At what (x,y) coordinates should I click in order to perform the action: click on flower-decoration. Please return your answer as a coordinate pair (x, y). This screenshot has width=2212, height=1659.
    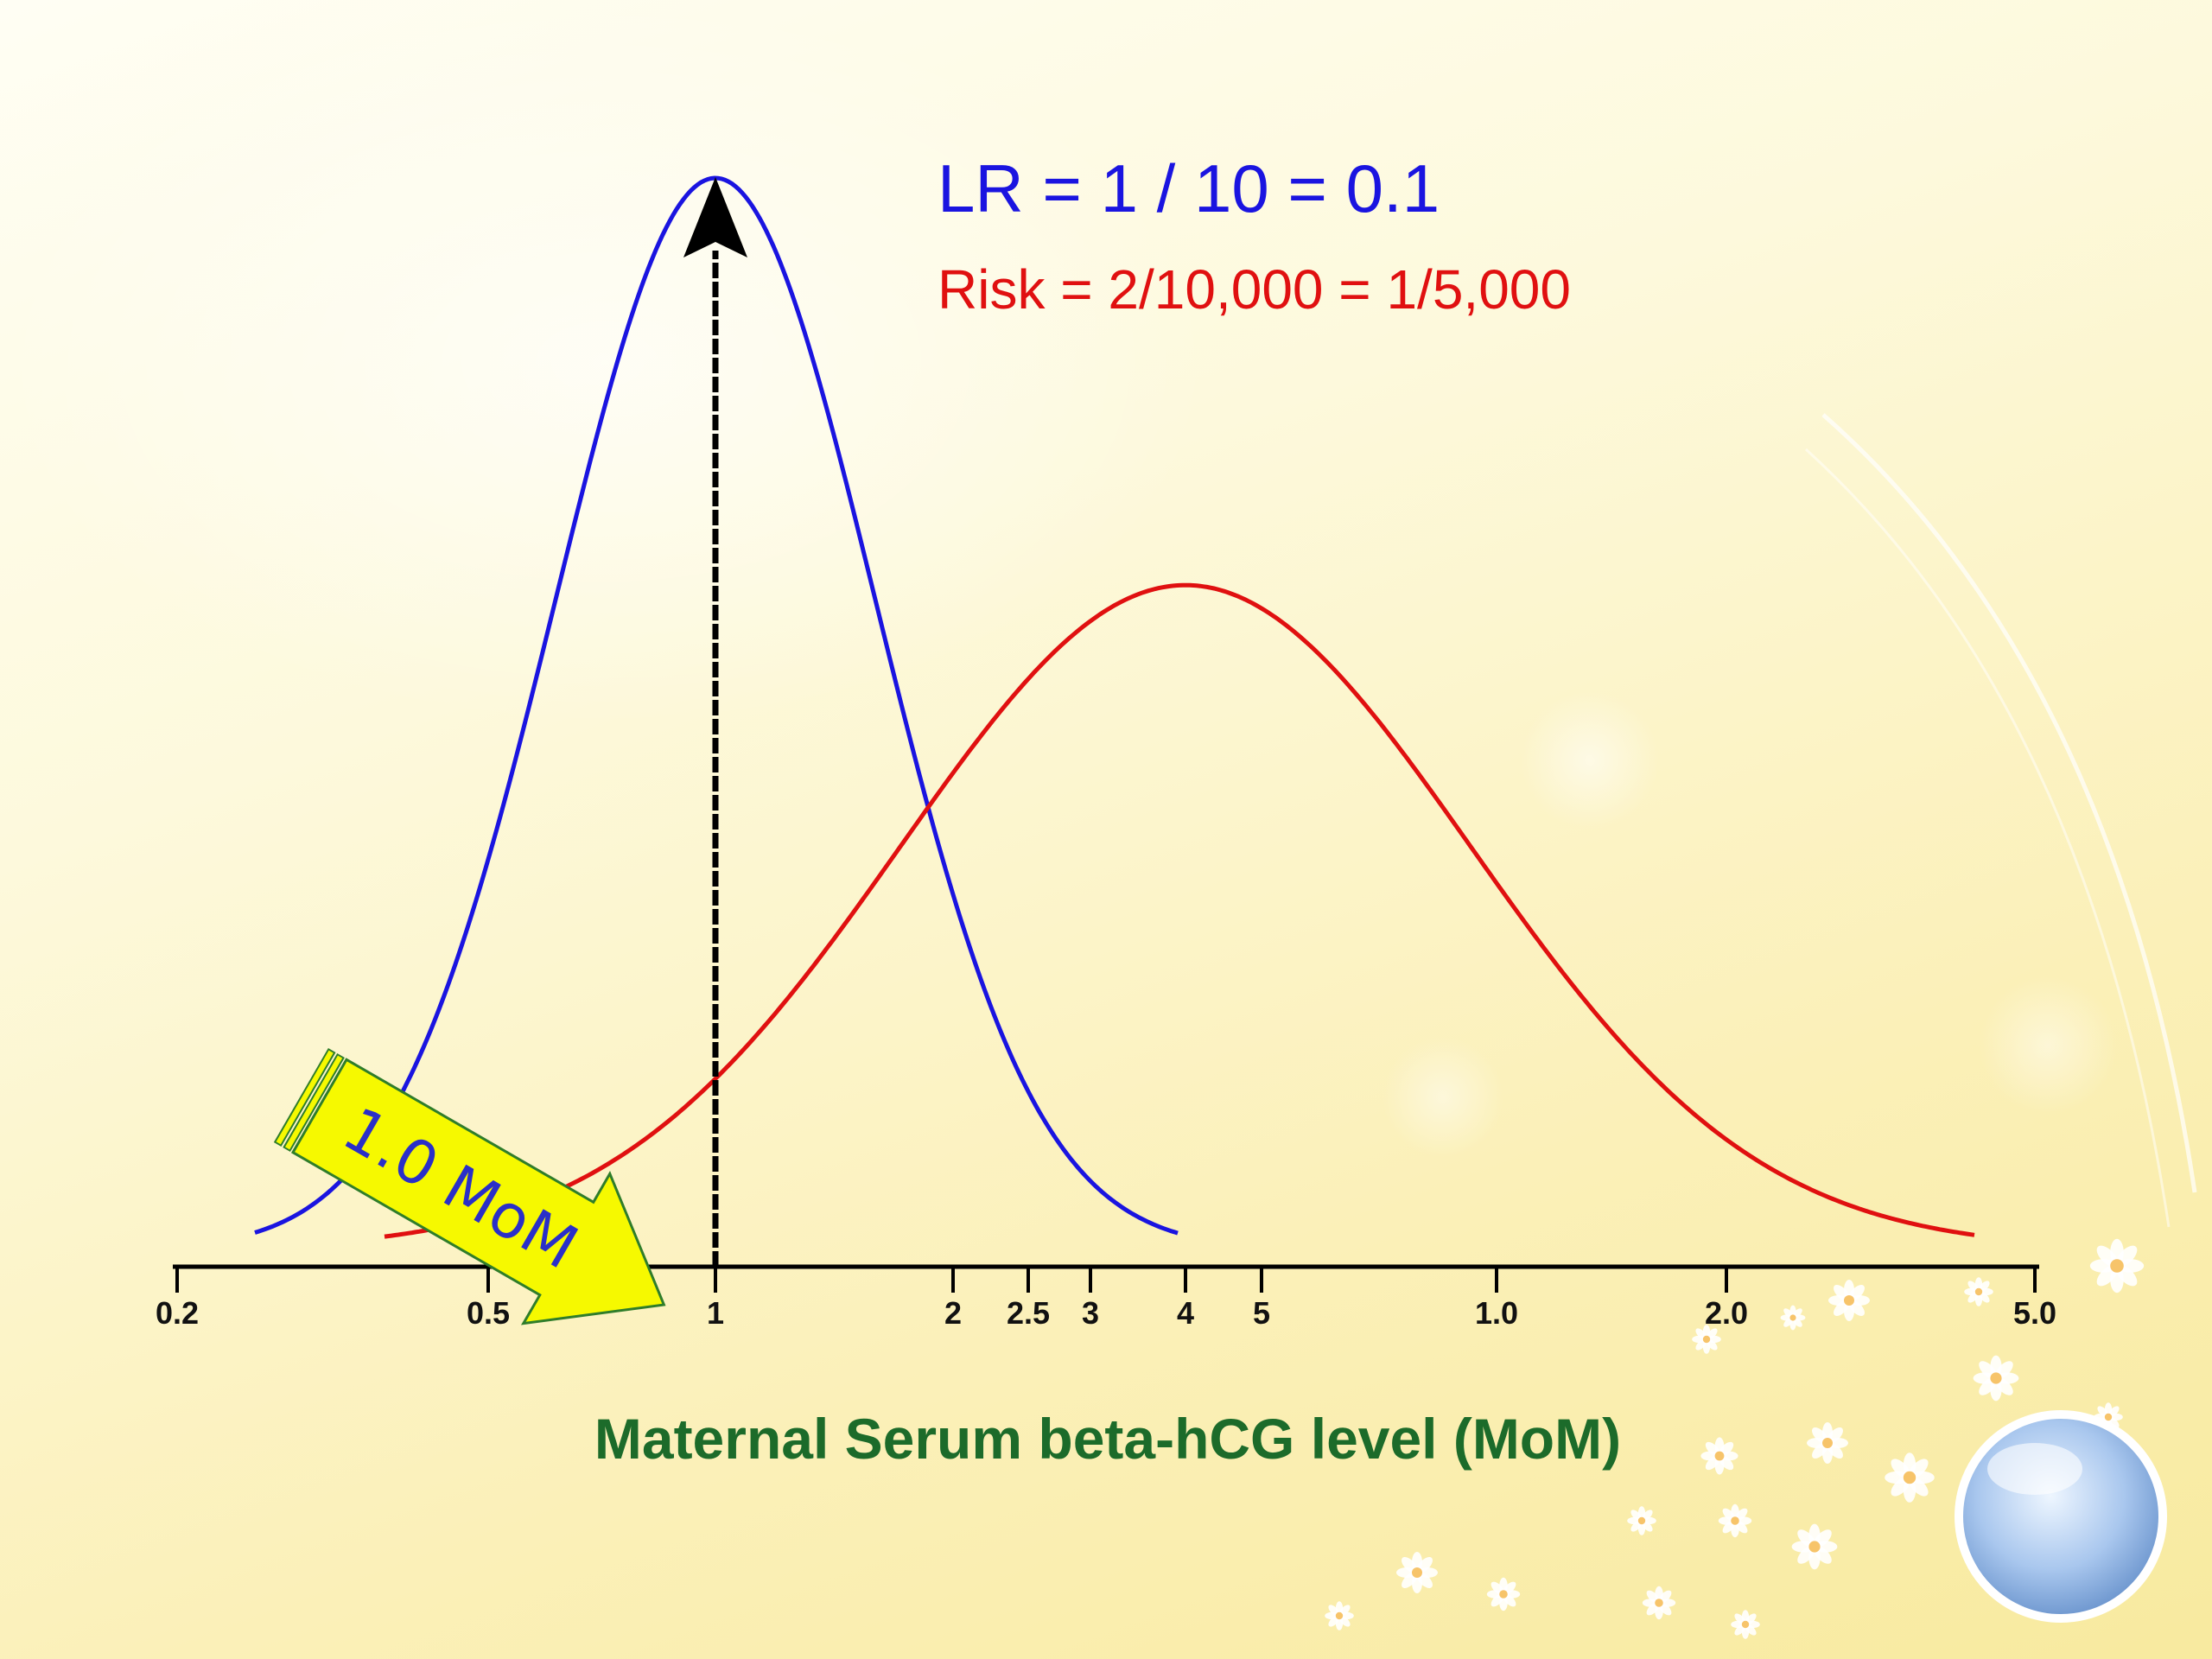
    Looking at the image, I should click on (1735, 1438).